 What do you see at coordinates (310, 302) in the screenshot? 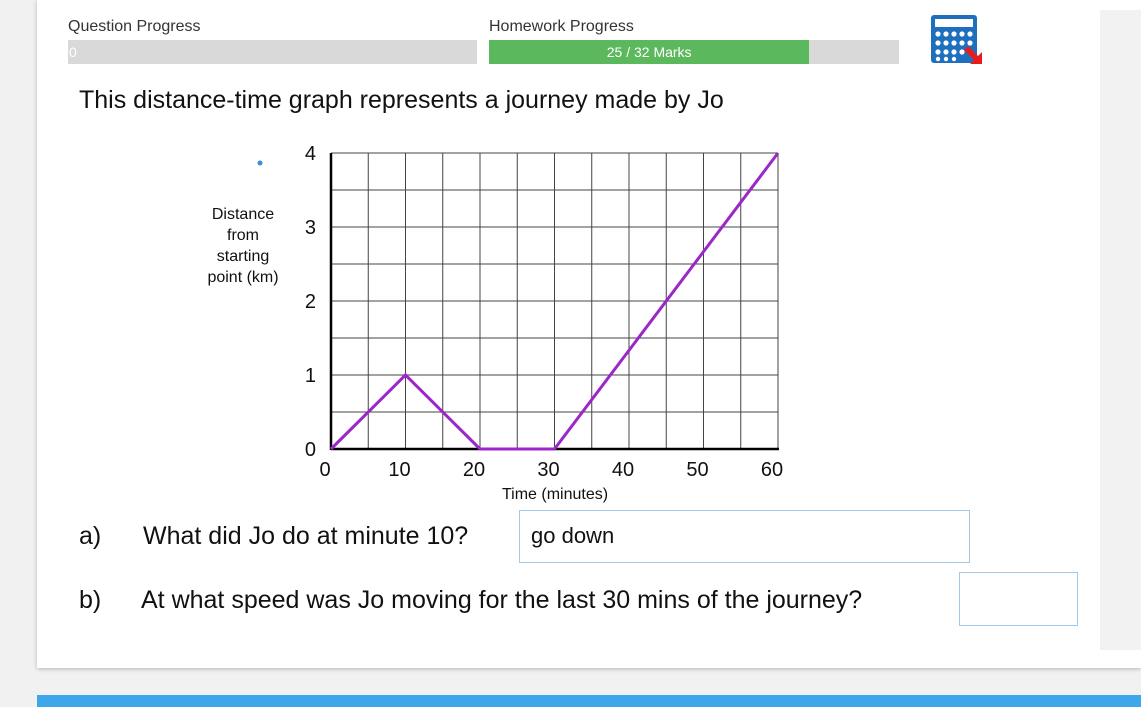
I see `y-tick-label: 2` at bounding box center [310, 302].